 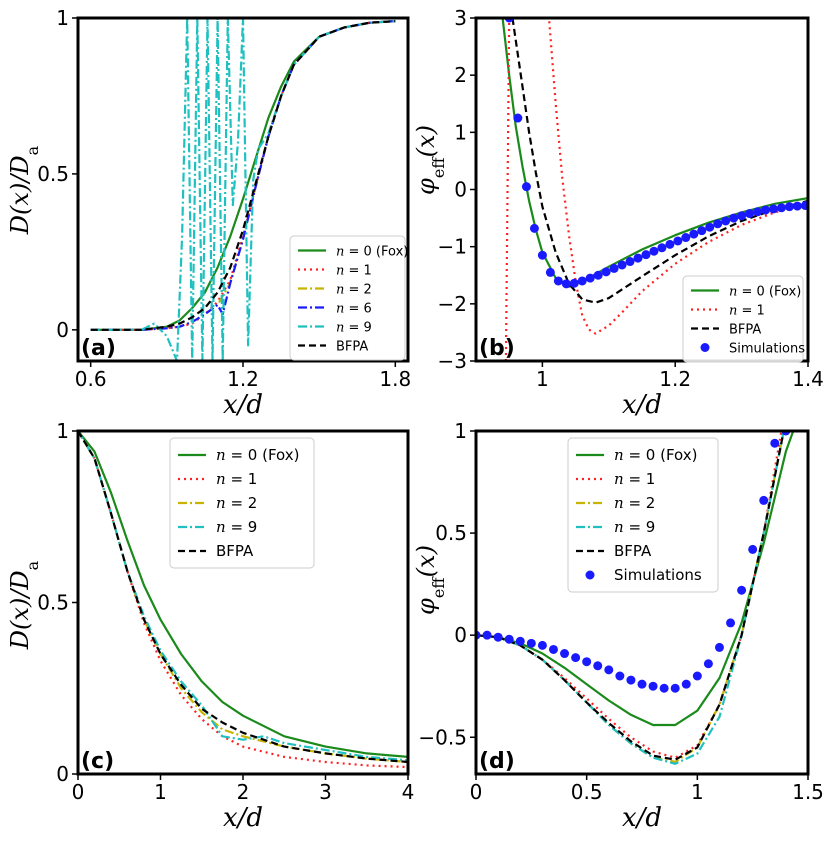 I want to click on panel-label: (c), so click(x=97, y=761).